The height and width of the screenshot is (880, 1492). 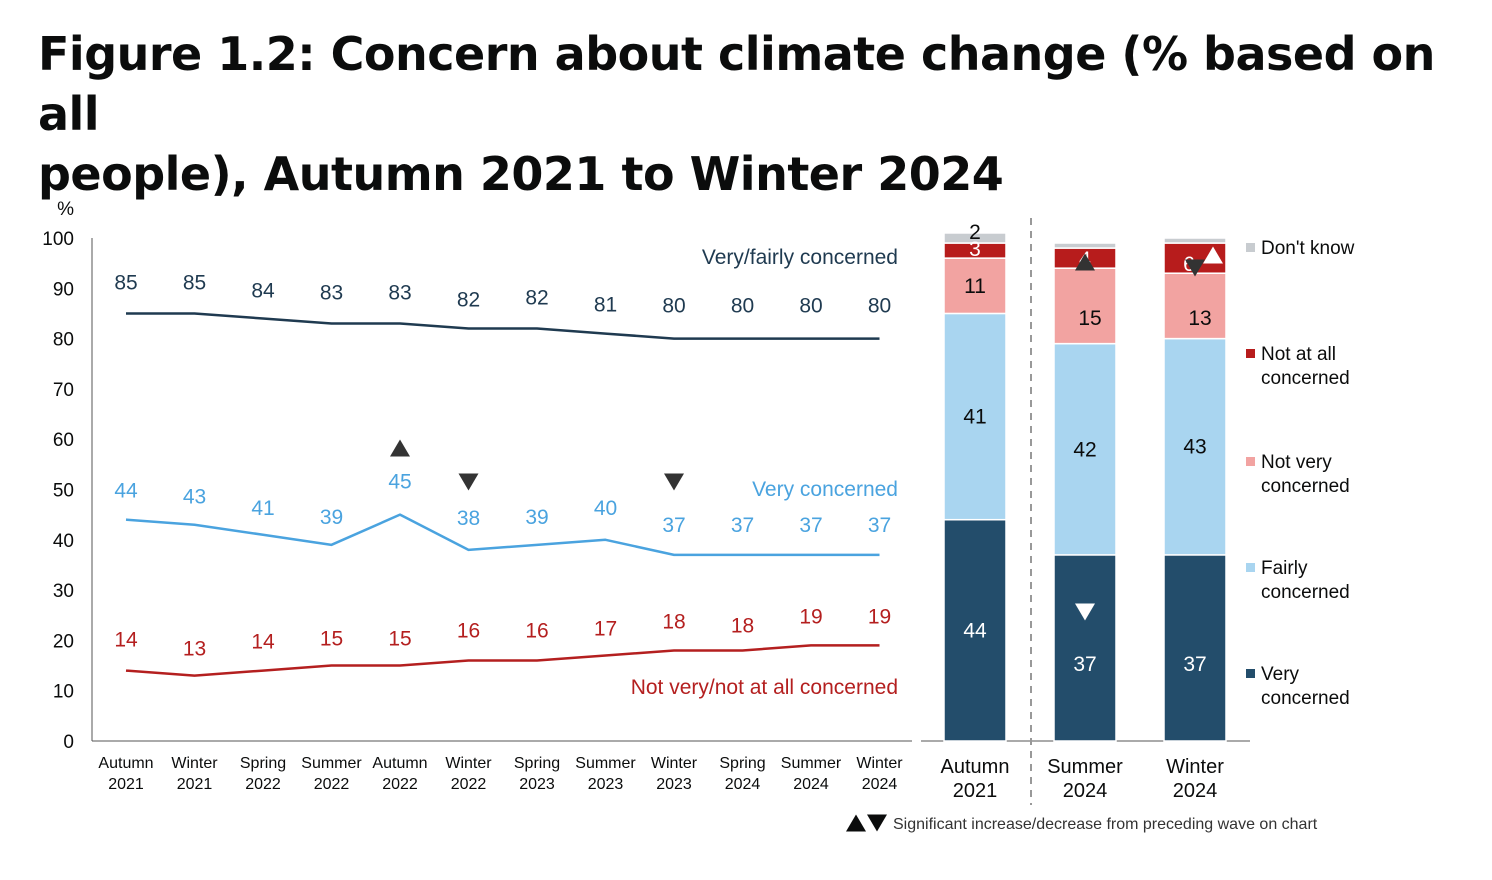 What do you see at coordinates (194, 649) in the screenshot?
I see `line-data-label: 13` at bounding box center [194, 649].